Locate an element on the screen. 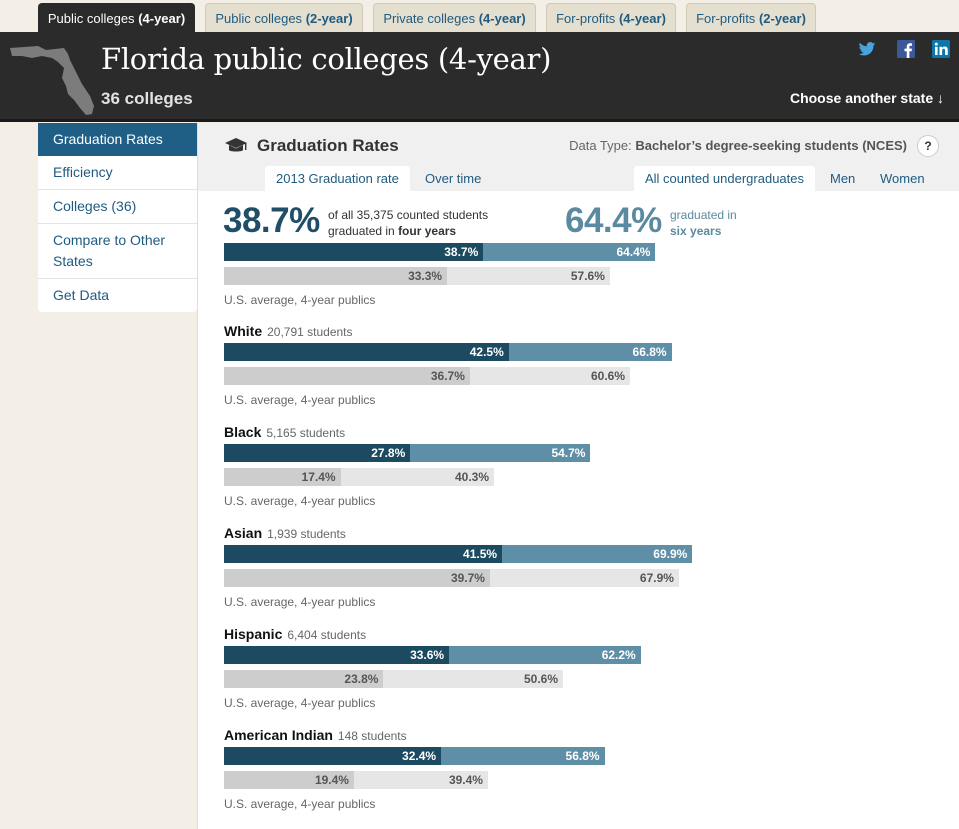  tab-label: Private colleges is located at coordinates (429, 18).